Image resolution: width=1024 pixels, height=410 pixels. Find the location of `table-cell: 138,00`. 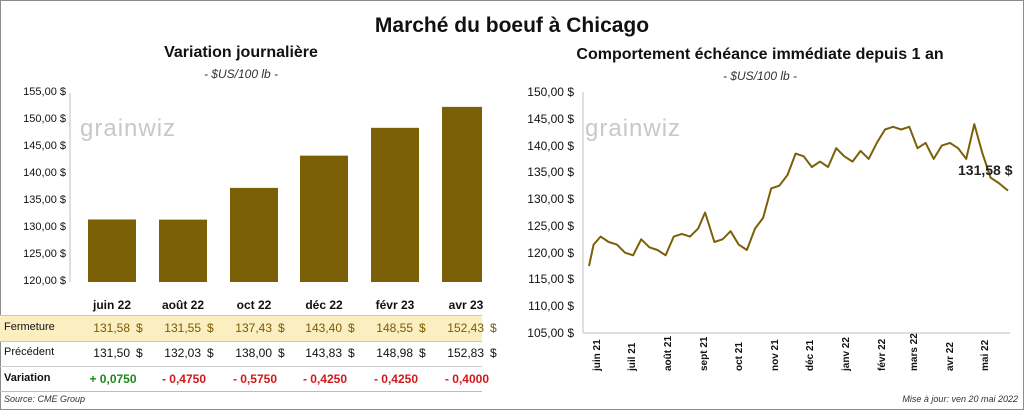

table-cell: 138,00 is located at coordinates (253, 353).